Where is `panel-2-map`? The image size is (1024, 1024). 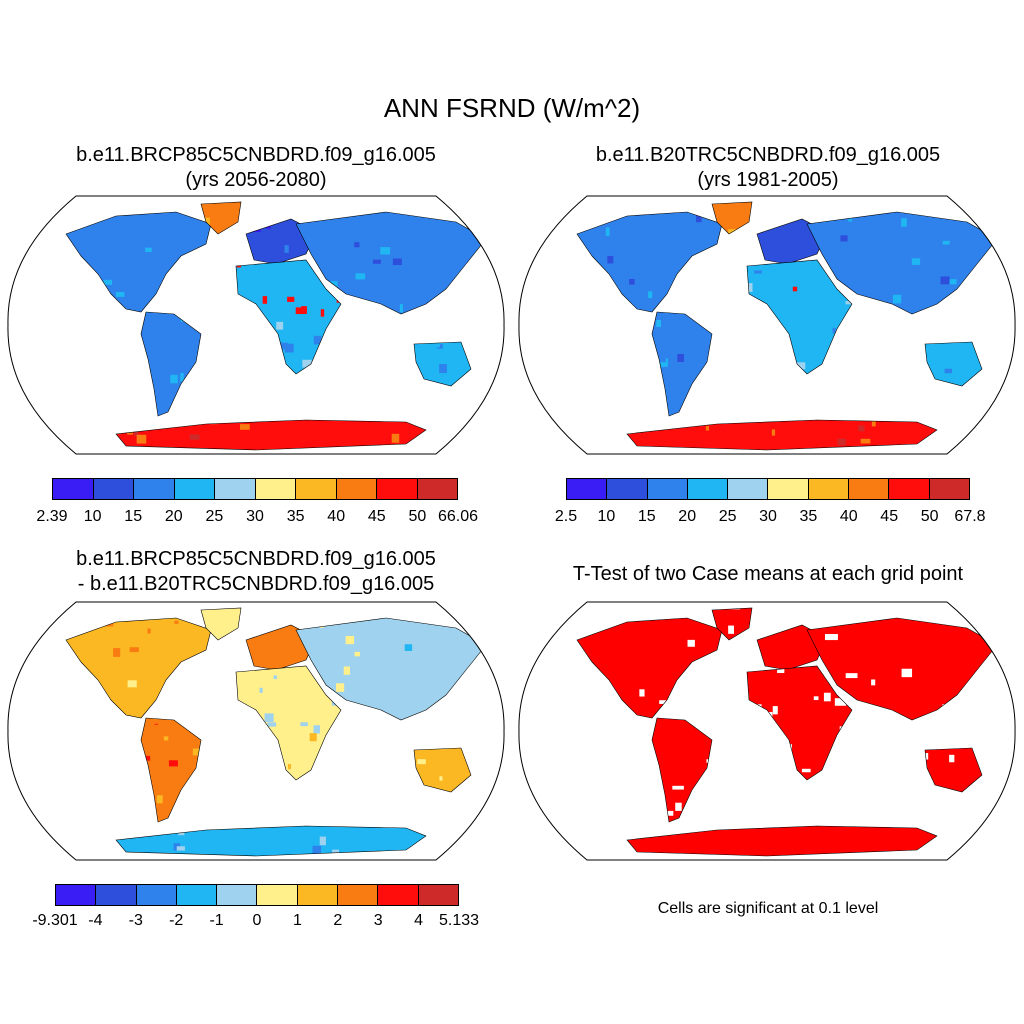
panel-2-map is located at coordinates (767, 325).